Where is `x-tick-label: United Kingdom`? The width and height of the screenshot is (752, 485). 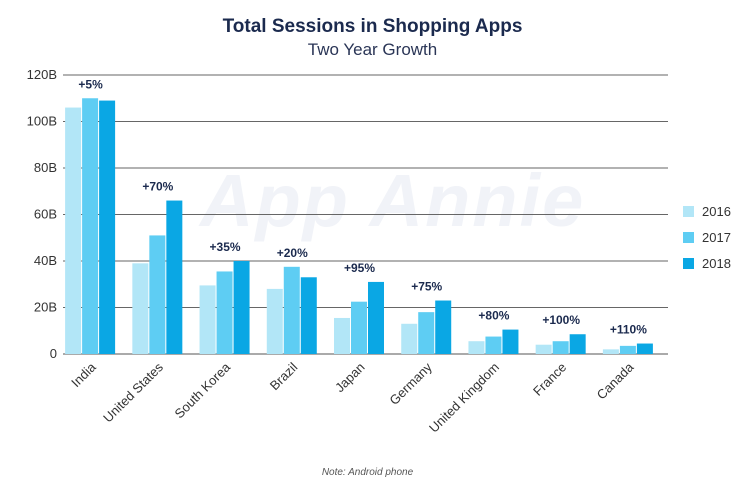
x-tick-label: United Kingdom is located at coordinates (464, 398).